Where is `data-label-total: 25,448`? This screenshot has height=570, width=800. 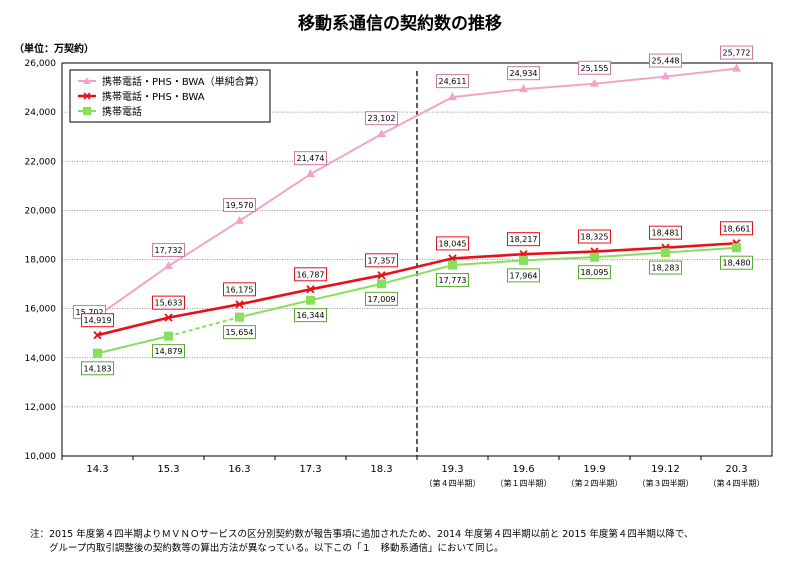
data-label-total: 25,448 is located at coordinates (666, 61).